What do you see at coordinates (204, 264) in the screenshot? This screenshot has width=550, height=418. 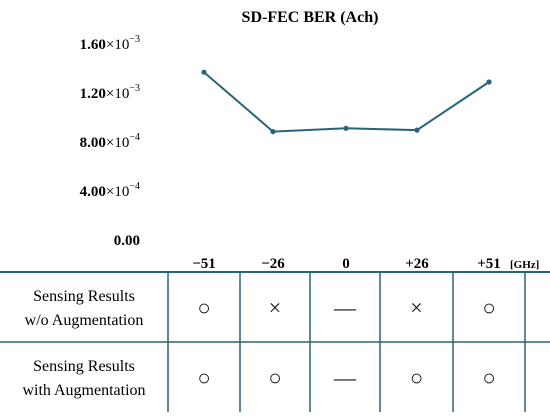 I see `x-tick-label: −51` at bounding box center [204, 264].